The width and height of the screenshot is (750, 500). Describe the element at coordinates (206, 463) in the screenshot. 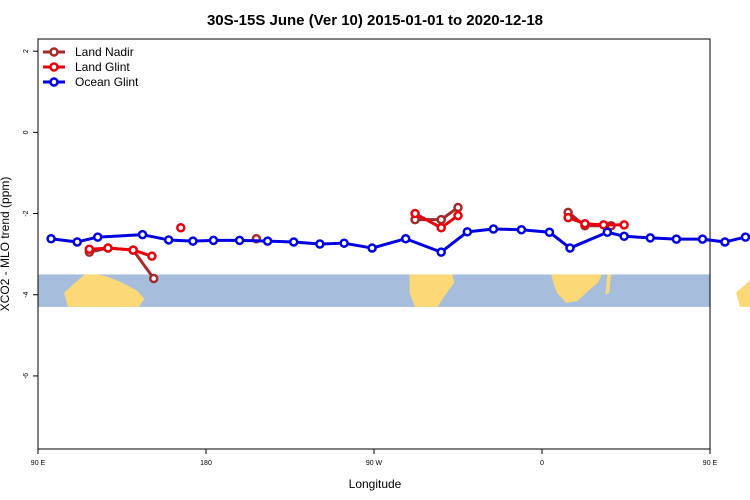

I see `x-tick-label: 180` at that location.